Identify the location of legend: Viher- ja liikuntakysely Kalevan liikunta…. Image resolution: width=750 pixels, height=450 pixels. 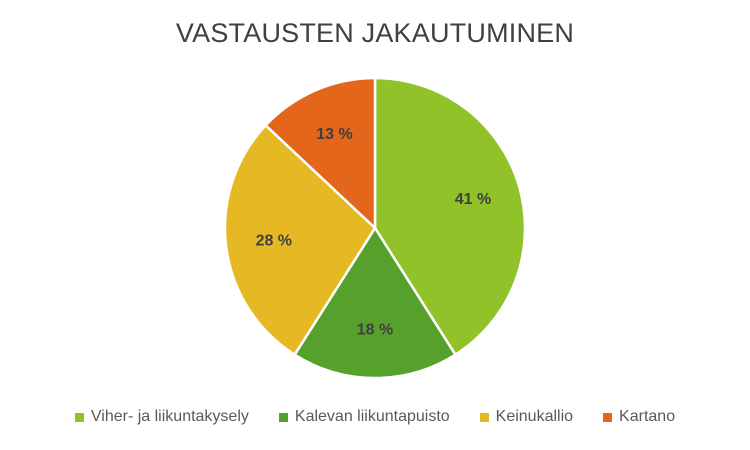
(375, 417).